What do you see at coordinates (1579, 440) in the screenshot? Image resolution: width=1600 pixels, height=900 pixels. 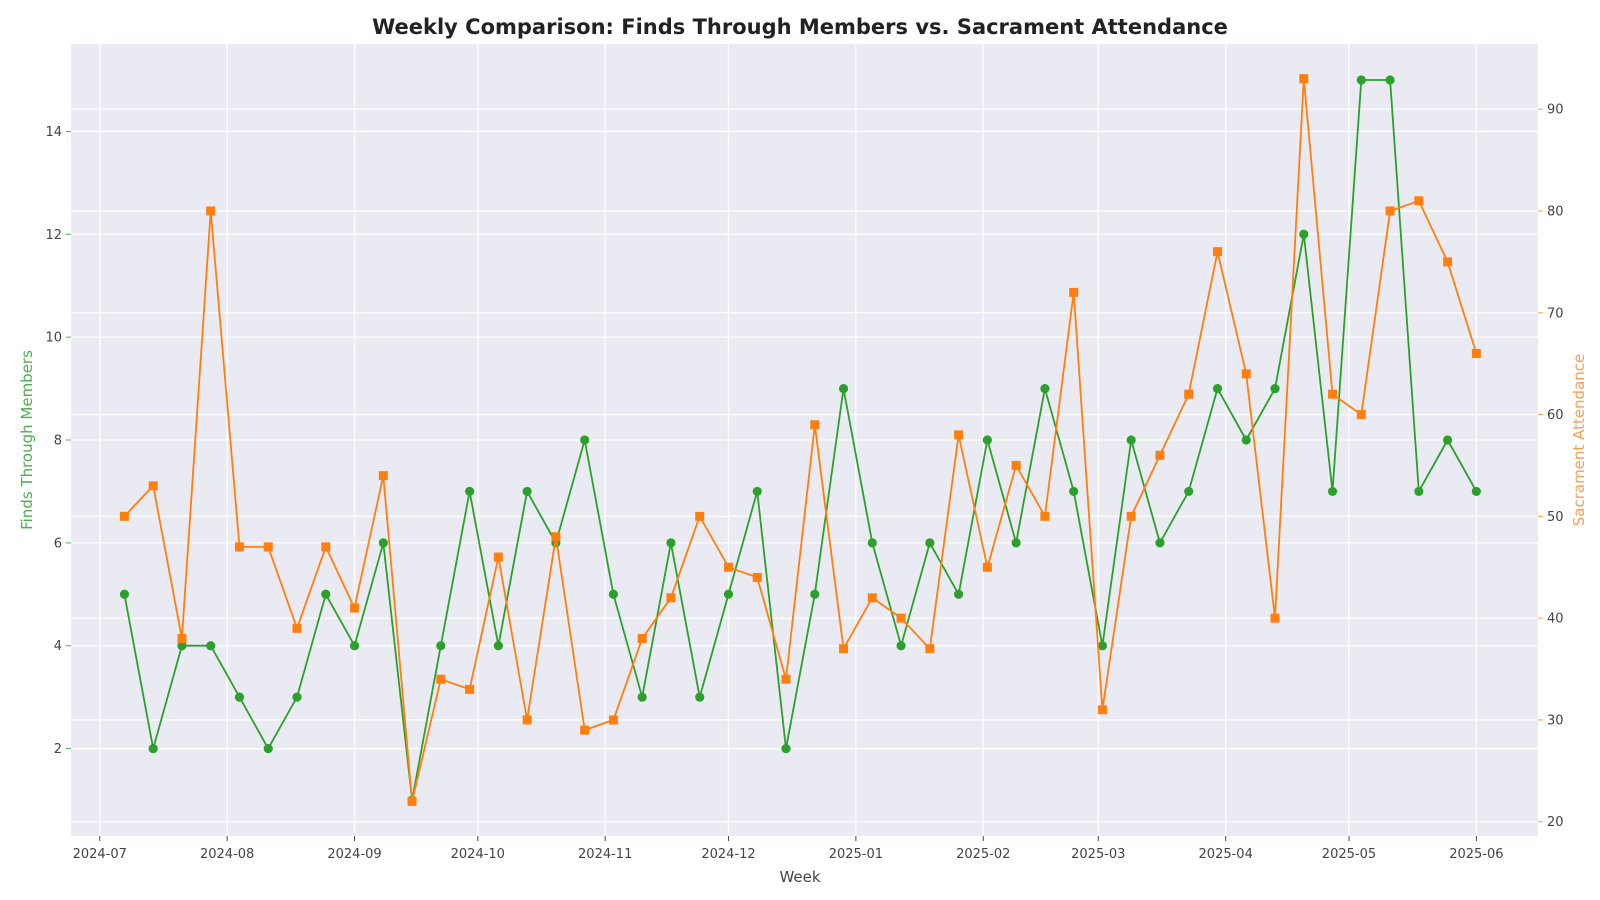 I see `right-y-axis-label: Sacrament Attendance` at bounding box center [1579, 440].